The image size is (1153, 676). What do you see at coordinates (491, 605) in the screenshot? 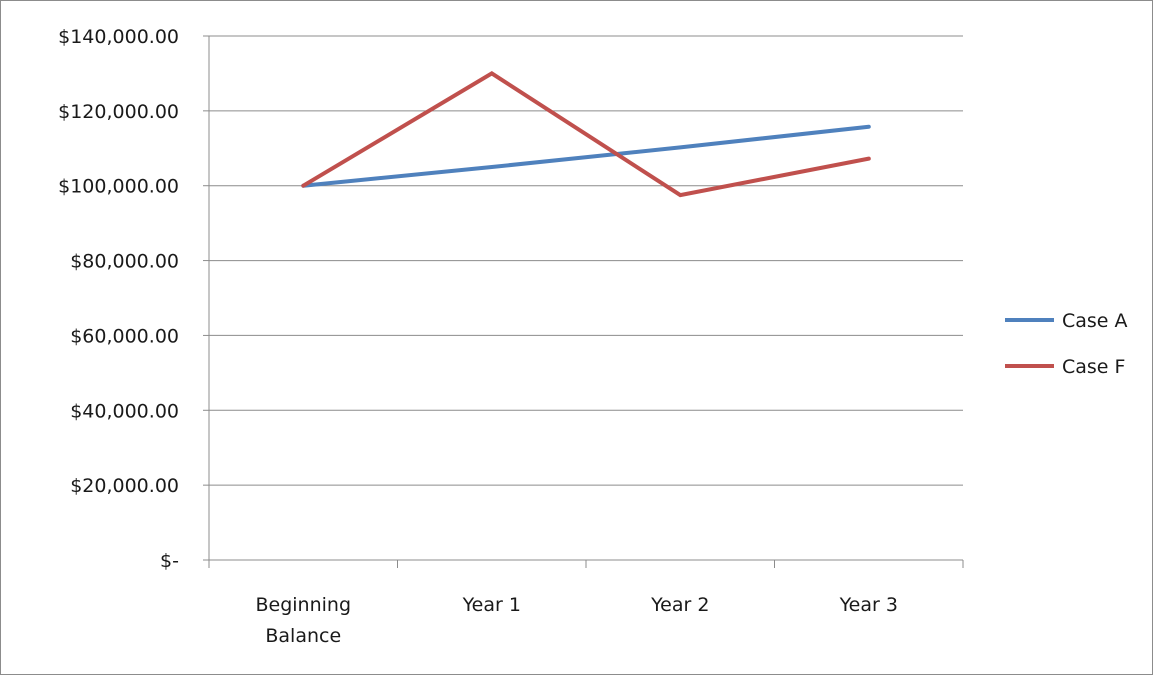
I see `x-tick-label: Year 1` at bounding box center [491, 605].